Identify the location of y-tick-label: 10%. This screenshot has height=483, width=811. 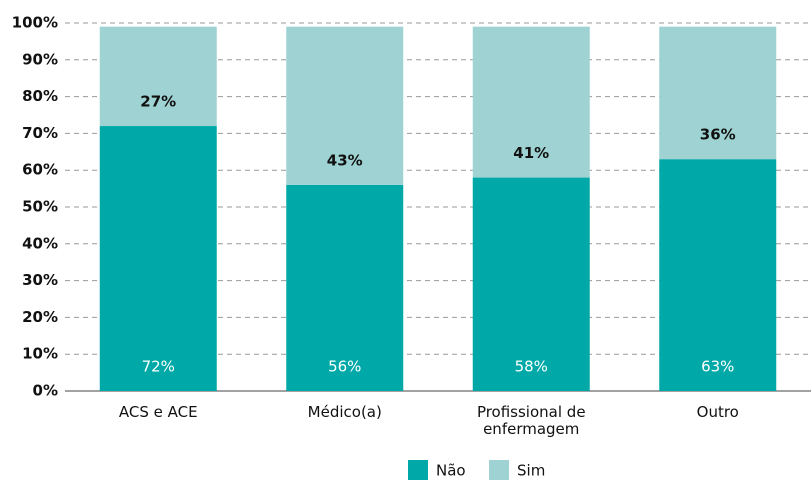
(40, 354).